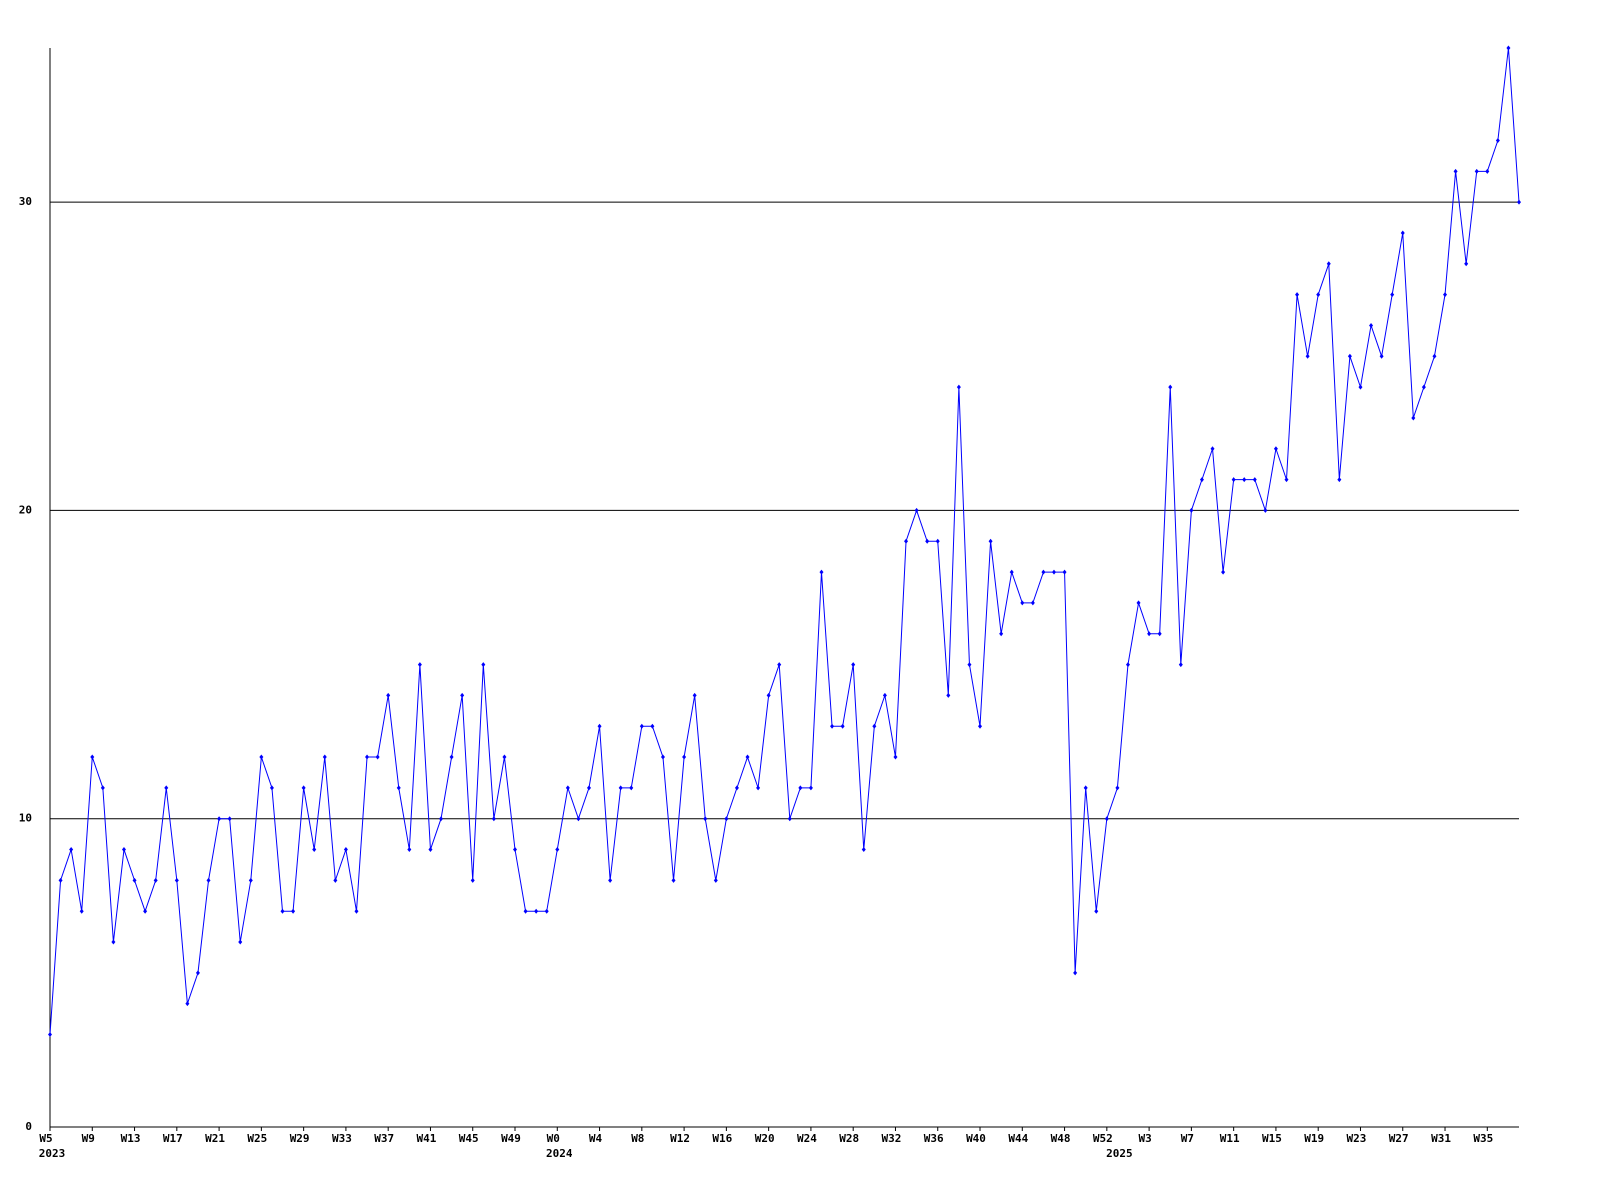 The image size is (1600, 1204). Describe the element at coordinates (300, 1138) in the screenshot. I see `x-tick-label: W29` at that location.